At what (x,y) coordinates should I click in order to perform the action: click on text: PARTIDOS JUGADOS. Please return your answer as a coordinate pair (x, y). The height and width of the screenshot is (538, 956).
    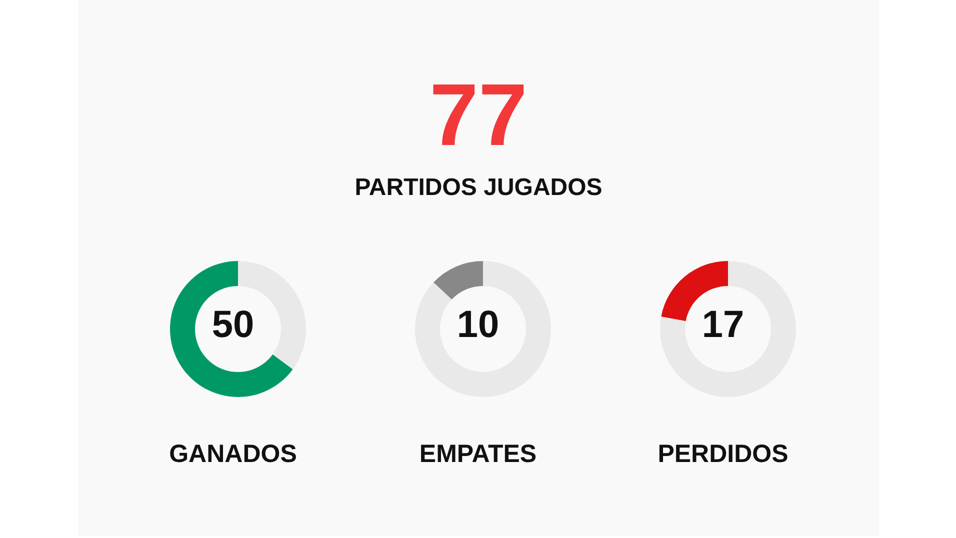
    Looking at the image, I should click on (478, 187).